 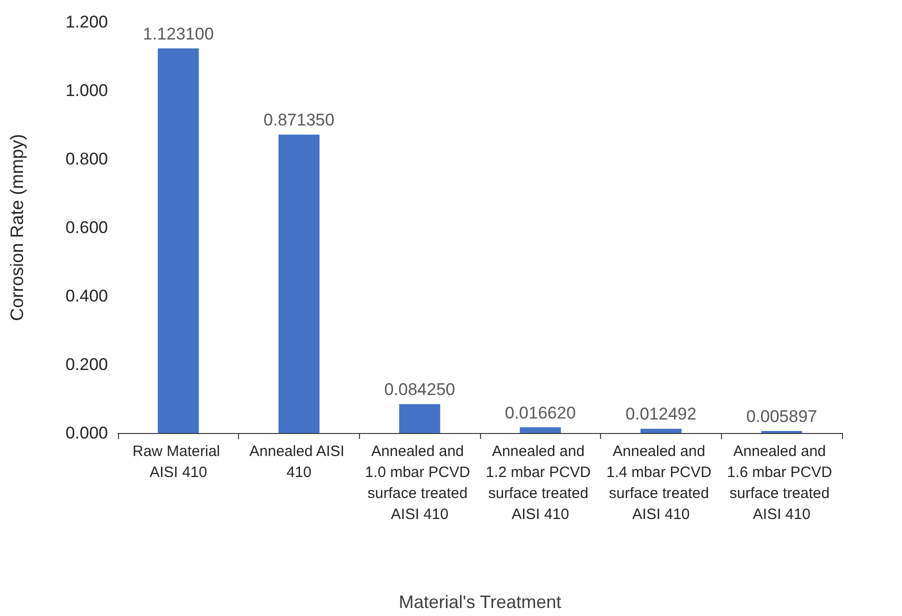 What do you see at coordinates (299, 462) in the screenshot?
I see `x-tick-label: Annealed AISI 410` at bounding box center [299, 462].